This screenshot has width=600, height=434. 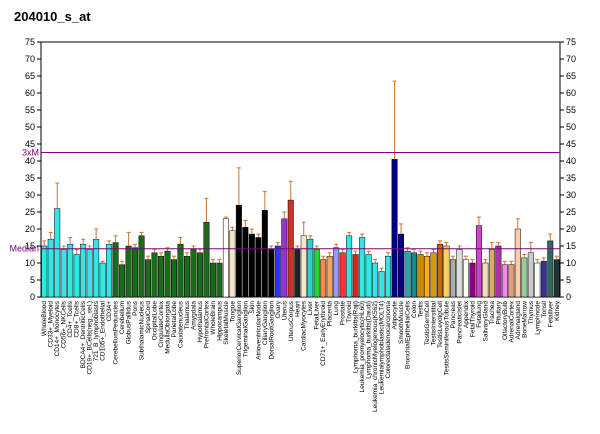 What do you see at coordinates (30, 178) in the screenshot?
I see `y-tick-label: 35` at bounding box center [30, 178].